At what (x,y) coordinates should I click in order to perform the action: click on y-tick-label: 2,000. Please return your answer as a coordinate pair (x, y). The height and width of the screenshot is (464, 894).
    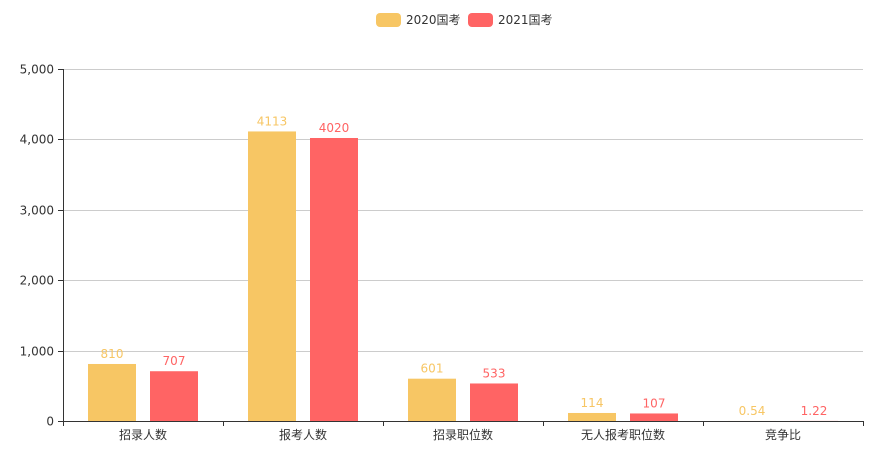
    Looking at the image, I should click on (37, 281).